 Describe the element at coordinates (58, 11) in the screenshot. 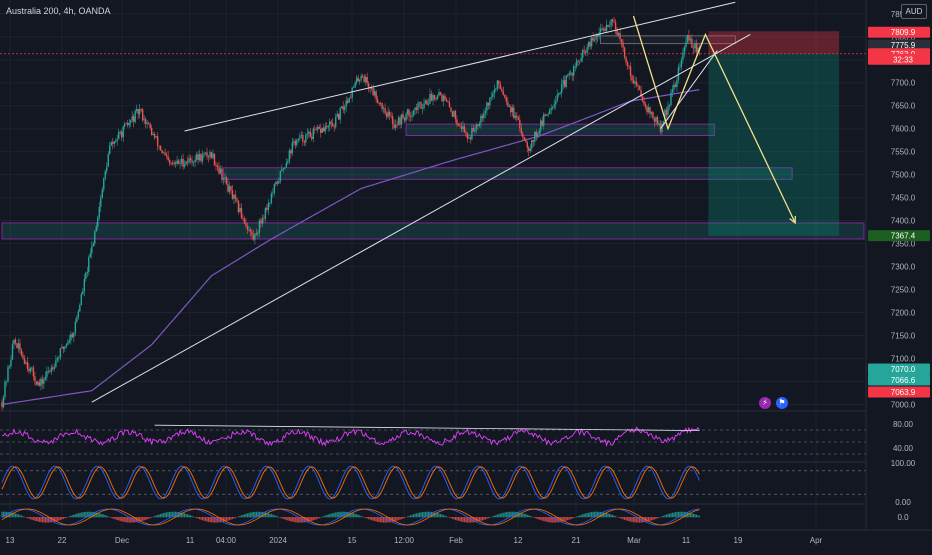

I see `symbol-title: Australia 200, 4h, OANDA` at that location.